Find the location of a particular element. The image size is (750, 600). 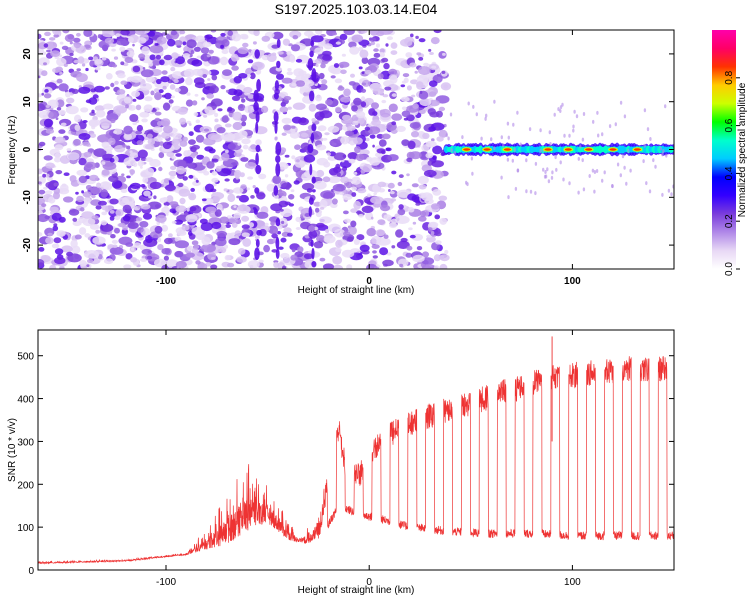

colorbar-tick-label: 0.2 is located at coordinates (729, 221).